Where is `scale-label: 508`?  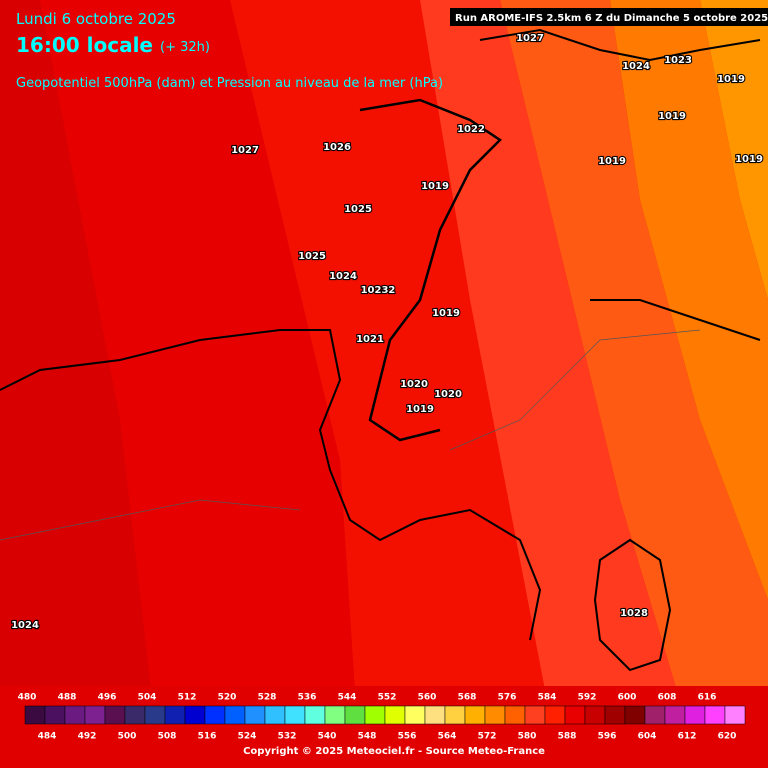 scale-label: 508 is located at coordinates (167, 737).